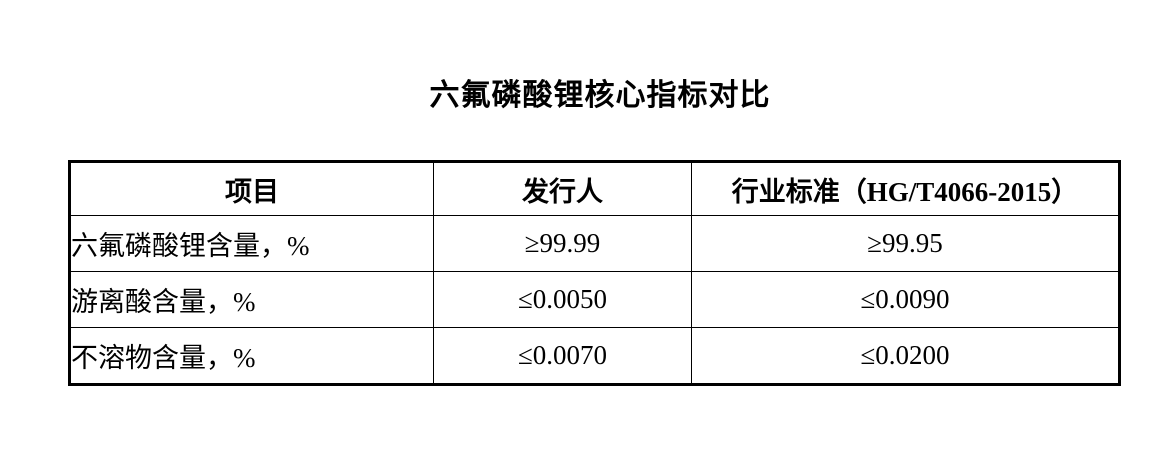 The image size is (1166, 466). Describe the element at coordinates (905, 356) in the screenshot. I see `cell-standard-value: ≤0.0200` at that location.